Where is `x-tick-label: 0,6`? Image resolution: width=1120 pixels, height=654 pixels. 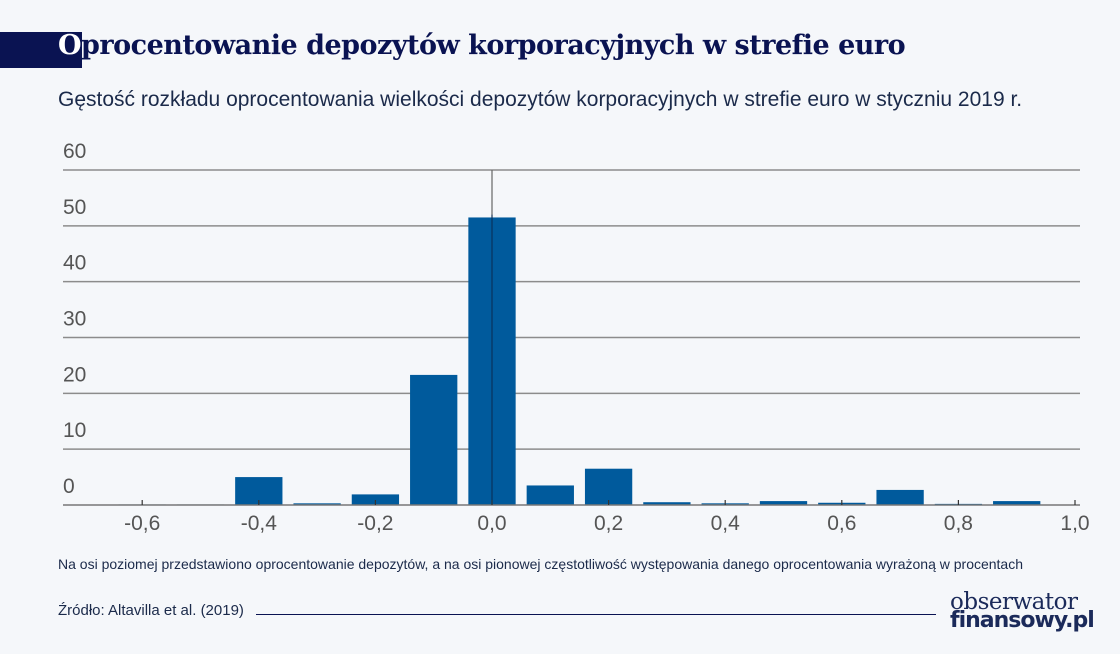 x-tick-label: 0,6 is located at coordinates (841, 523).